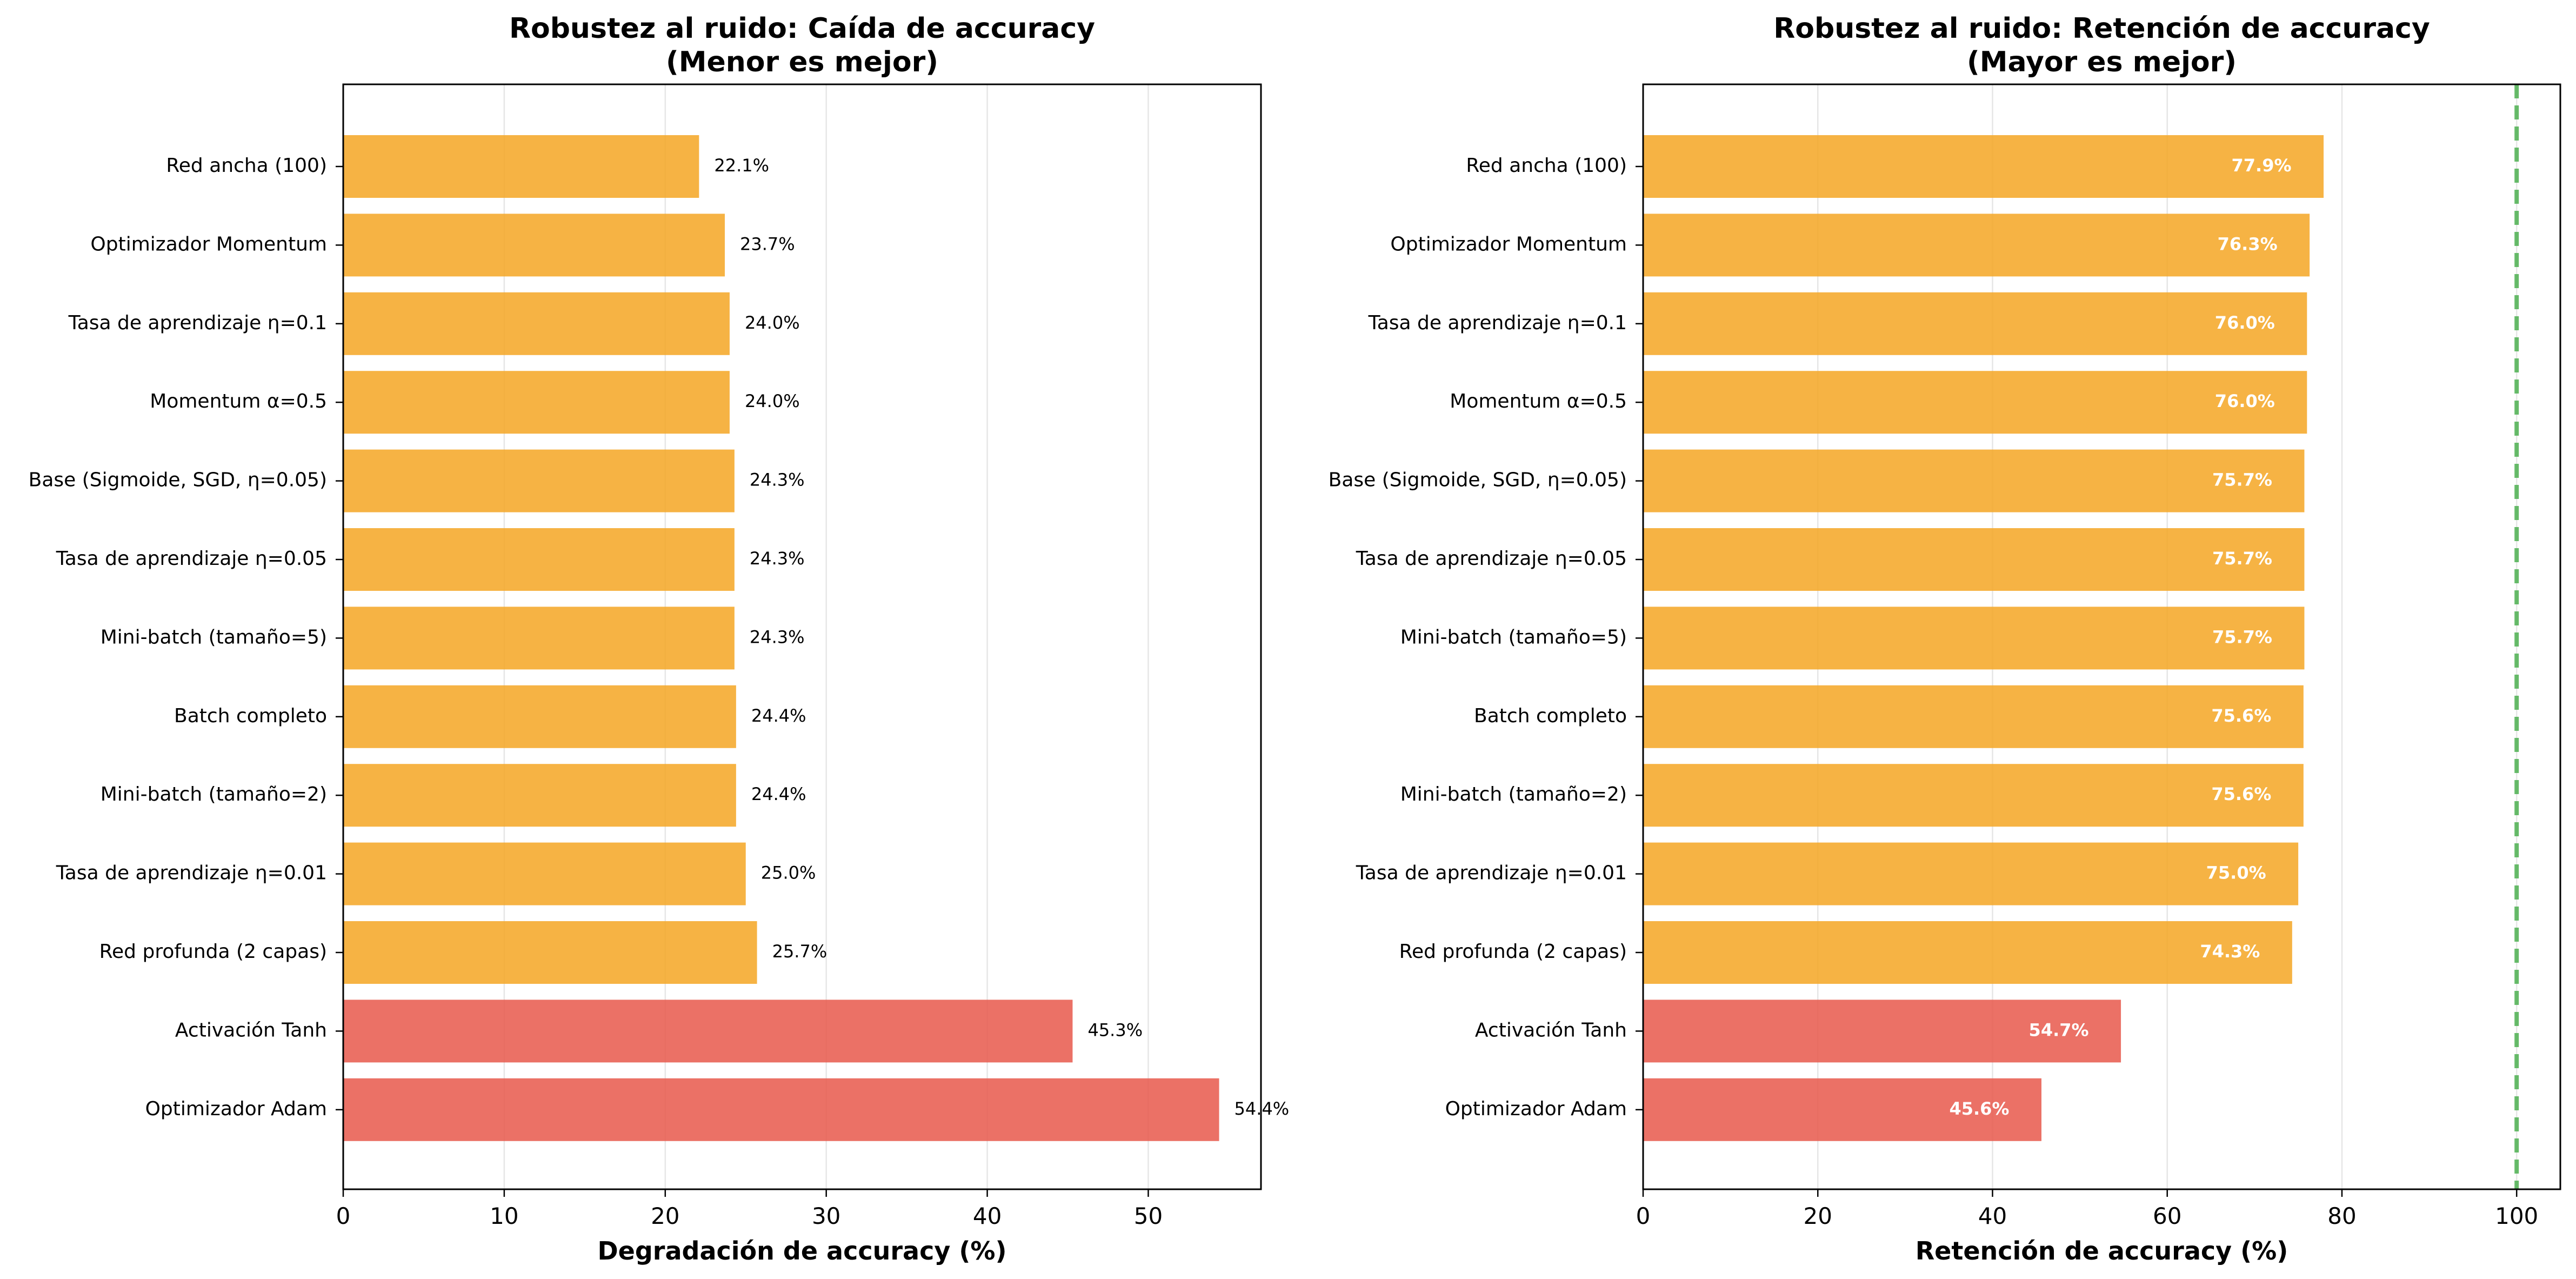 The image size is (2576, 1279). Describe the element at coordinates (2167, 1216) in the screenshot. I see `x-tick-label: 60` at that location.